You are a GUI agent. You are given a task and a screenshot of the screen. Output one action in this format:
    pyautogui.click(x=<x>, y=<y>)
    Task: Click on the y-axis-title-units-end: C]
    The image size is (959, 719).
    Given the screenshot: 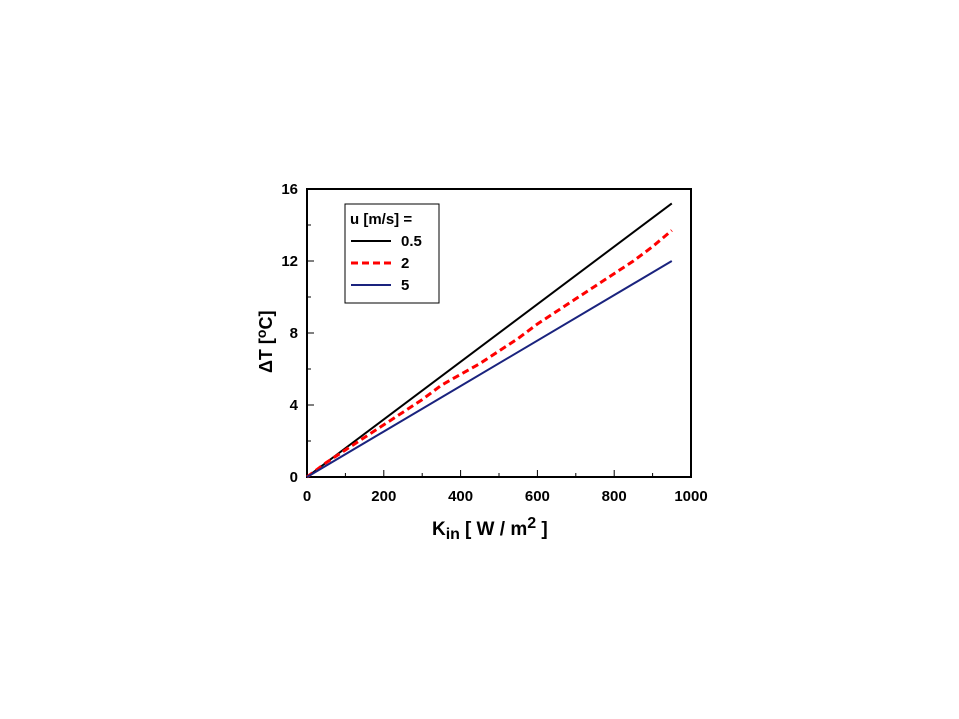 What is the action you would take?
    pyautogui.click(x=266, y=320)
    